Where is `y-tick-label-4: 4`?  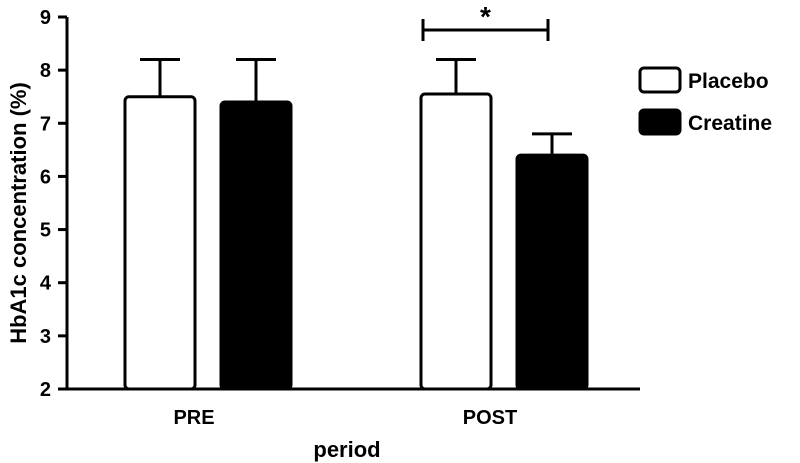 y-tick-label-4: 4 is located at coordinates (46, 284).